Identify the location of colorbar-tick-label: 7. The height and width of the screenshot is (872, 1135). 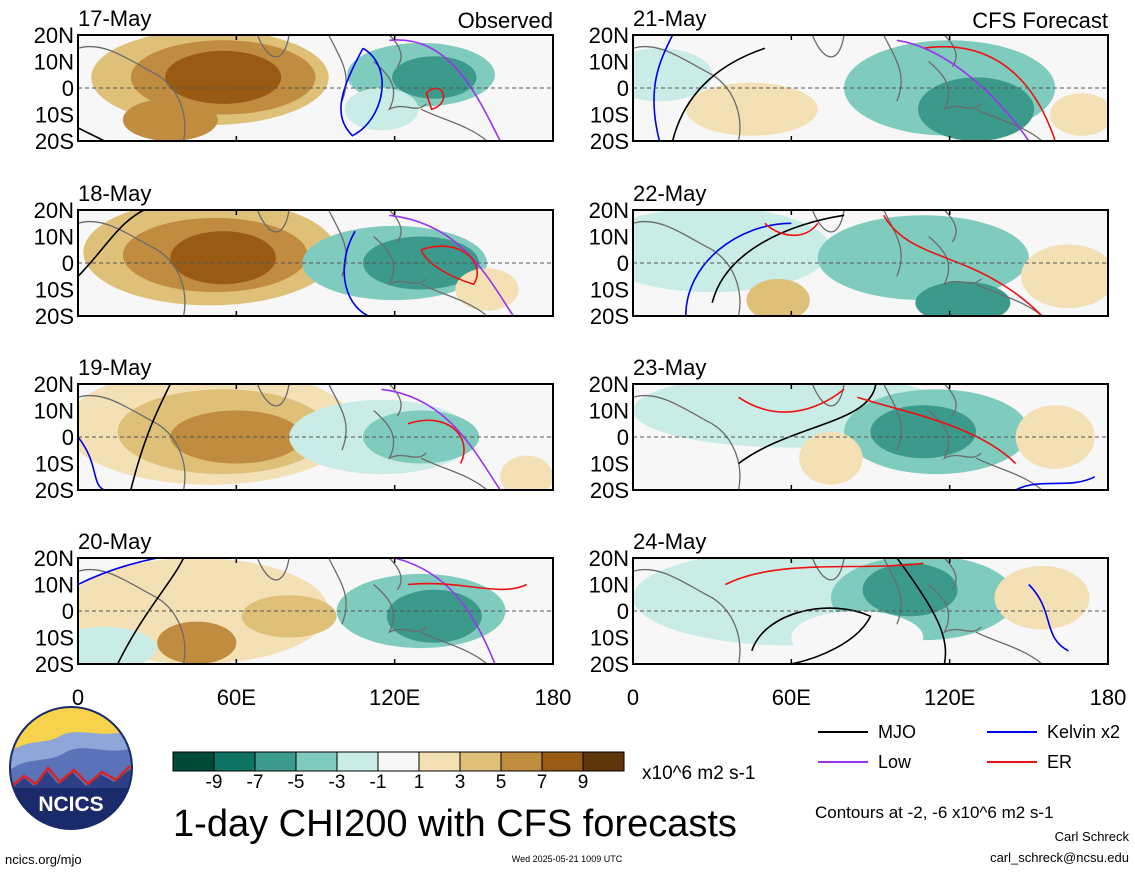
(542, 782).